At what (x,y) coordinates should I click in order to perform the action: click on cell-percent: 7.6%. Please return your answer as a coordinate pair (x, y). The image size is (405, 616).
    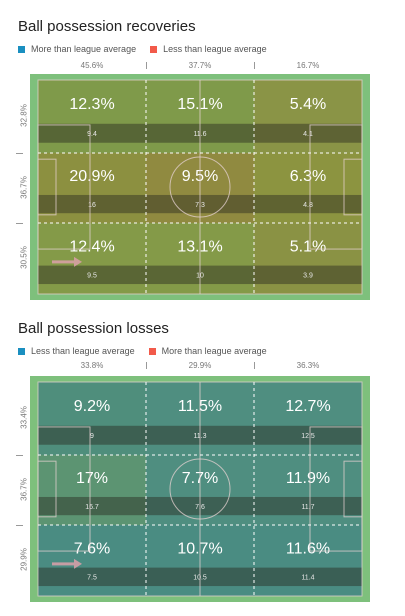
    Looking at the image, I should click on (92, 548).